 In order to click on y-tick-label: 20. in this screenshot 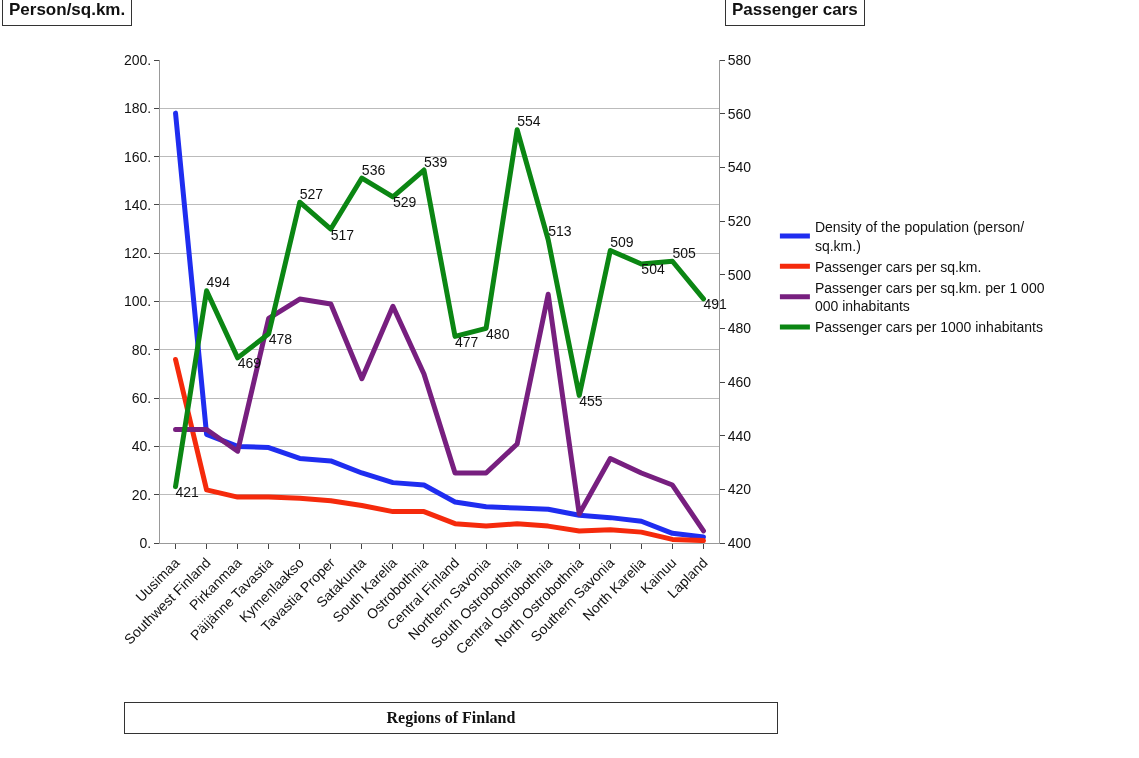, I will do `click(141, 494)`.